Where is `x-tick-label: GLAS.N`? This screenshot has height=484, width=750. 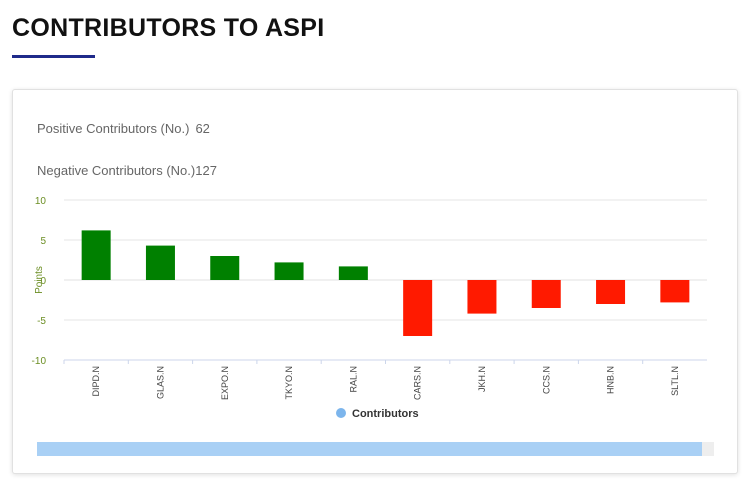
x-tick-label: GLAS.N is located at coordinates (160, 382).